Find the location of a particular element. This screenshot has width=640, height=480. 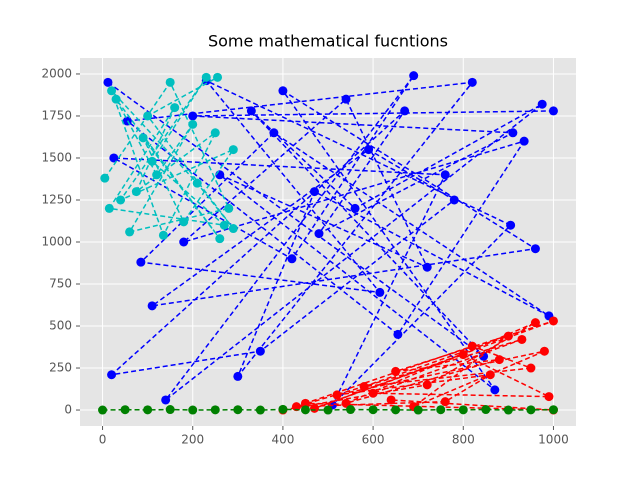

chart-title: Some mathematical fucntions is located at coordinates (328, 41).